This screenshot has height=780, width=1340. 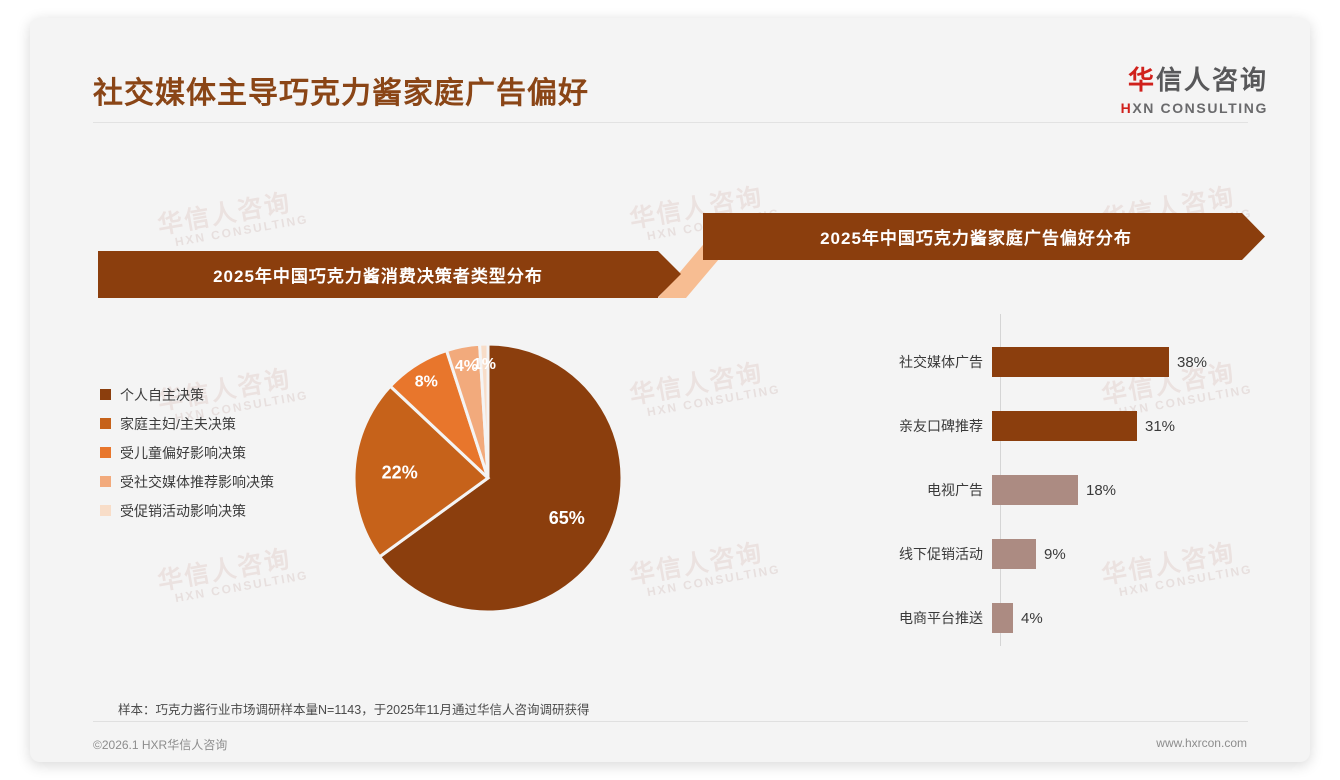 What do you see at coordinates (1126, 108) in the screenshot?
I see `logo-en-first-char: H` at bounding box center [1126, 108].